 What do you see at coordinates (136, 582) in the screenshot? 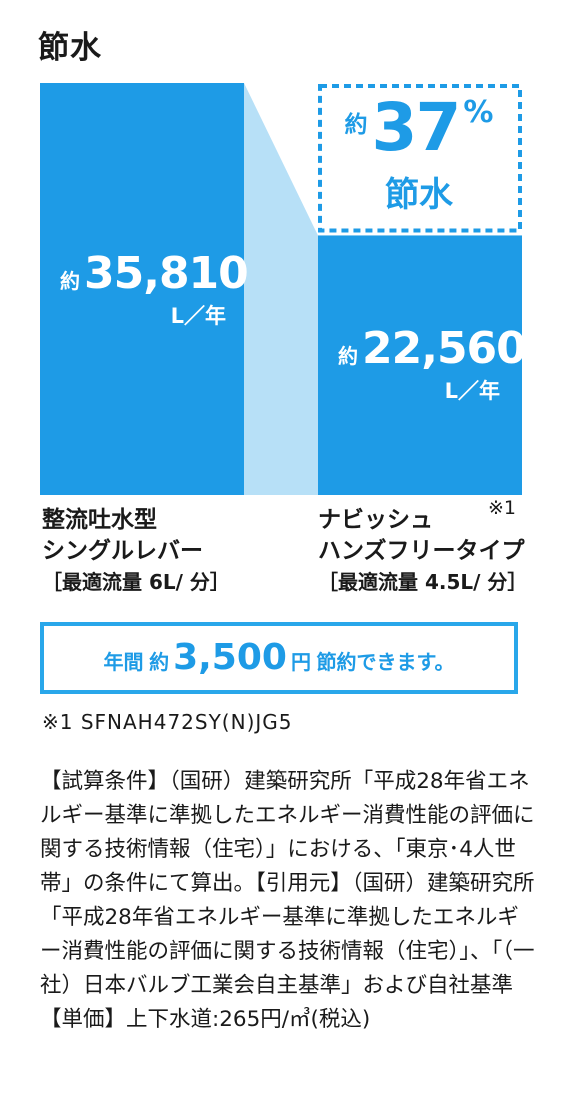
I see `bar-1-flow-rate: ［最適流量 6L/ 分］` at bounding box center [136, 582].